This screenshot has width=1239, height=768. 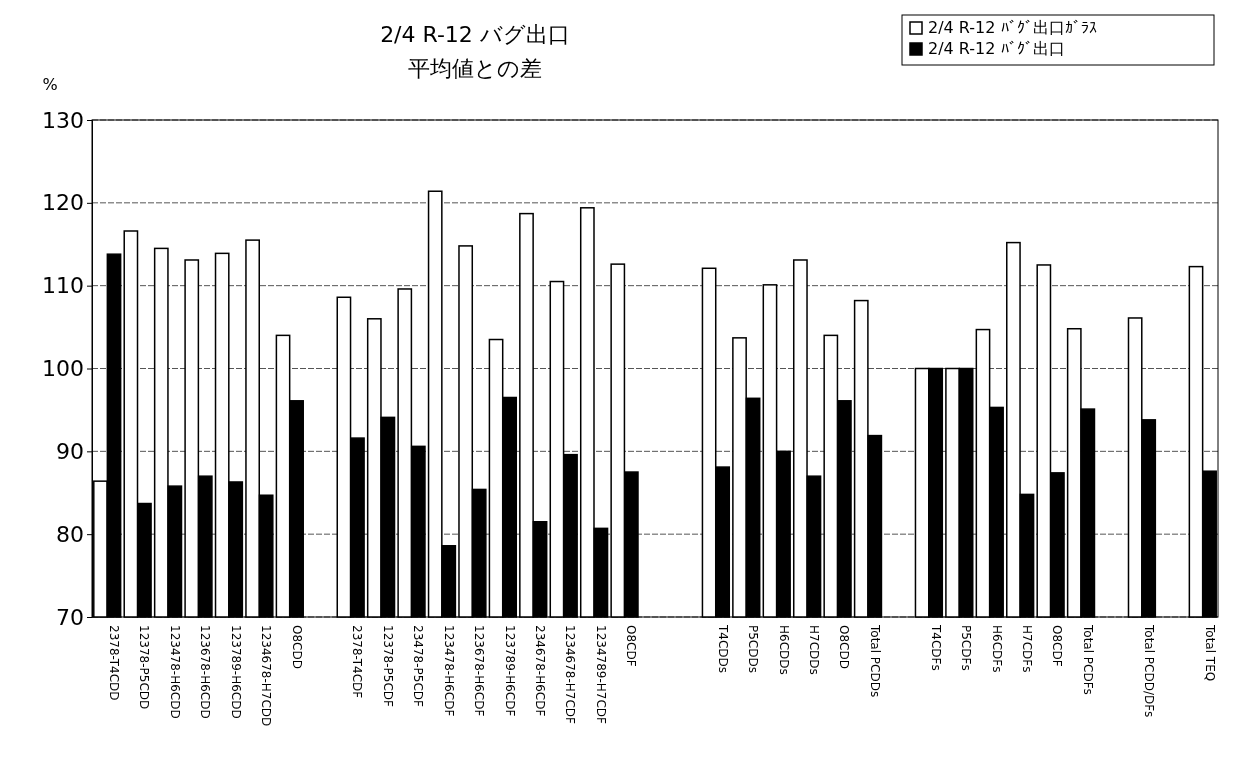 What do you see at coordinates (1012, 27) in the screenshot?
I see `legend-label: 2/4 R-12 ﾊﾞｸﾞ出口ｶﾞﾗｽ` at bounding box center [1012, 27].